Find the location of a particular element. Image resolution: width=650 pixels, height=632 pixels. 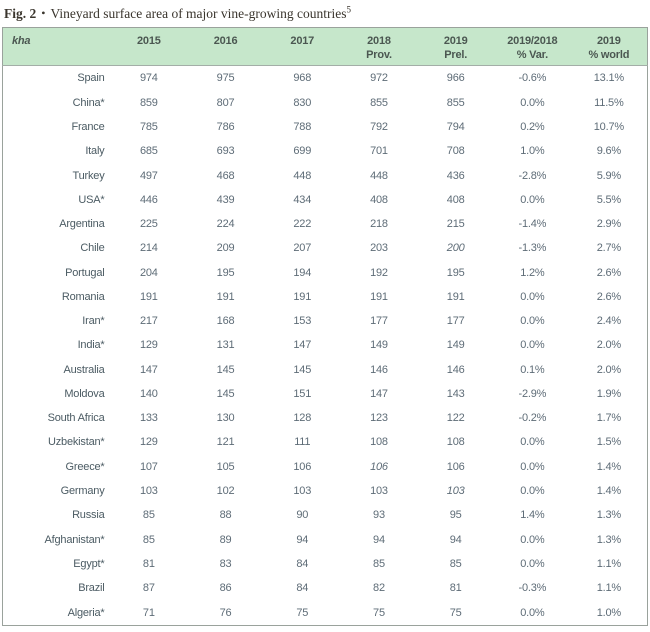

value-cell: -0.3% is located at coordinates (532, 588).